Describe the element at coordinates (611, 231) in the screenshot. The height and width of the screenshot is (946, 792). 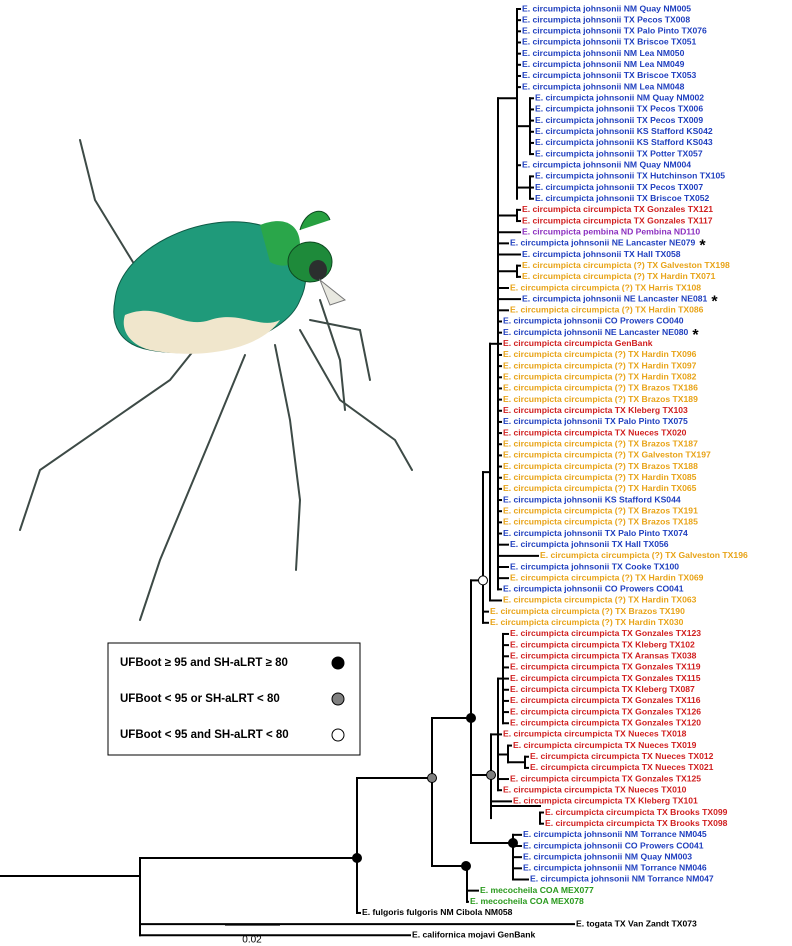
I see `leaf-label: E. circumpicta pembina ND Pembina ND110` at that location.